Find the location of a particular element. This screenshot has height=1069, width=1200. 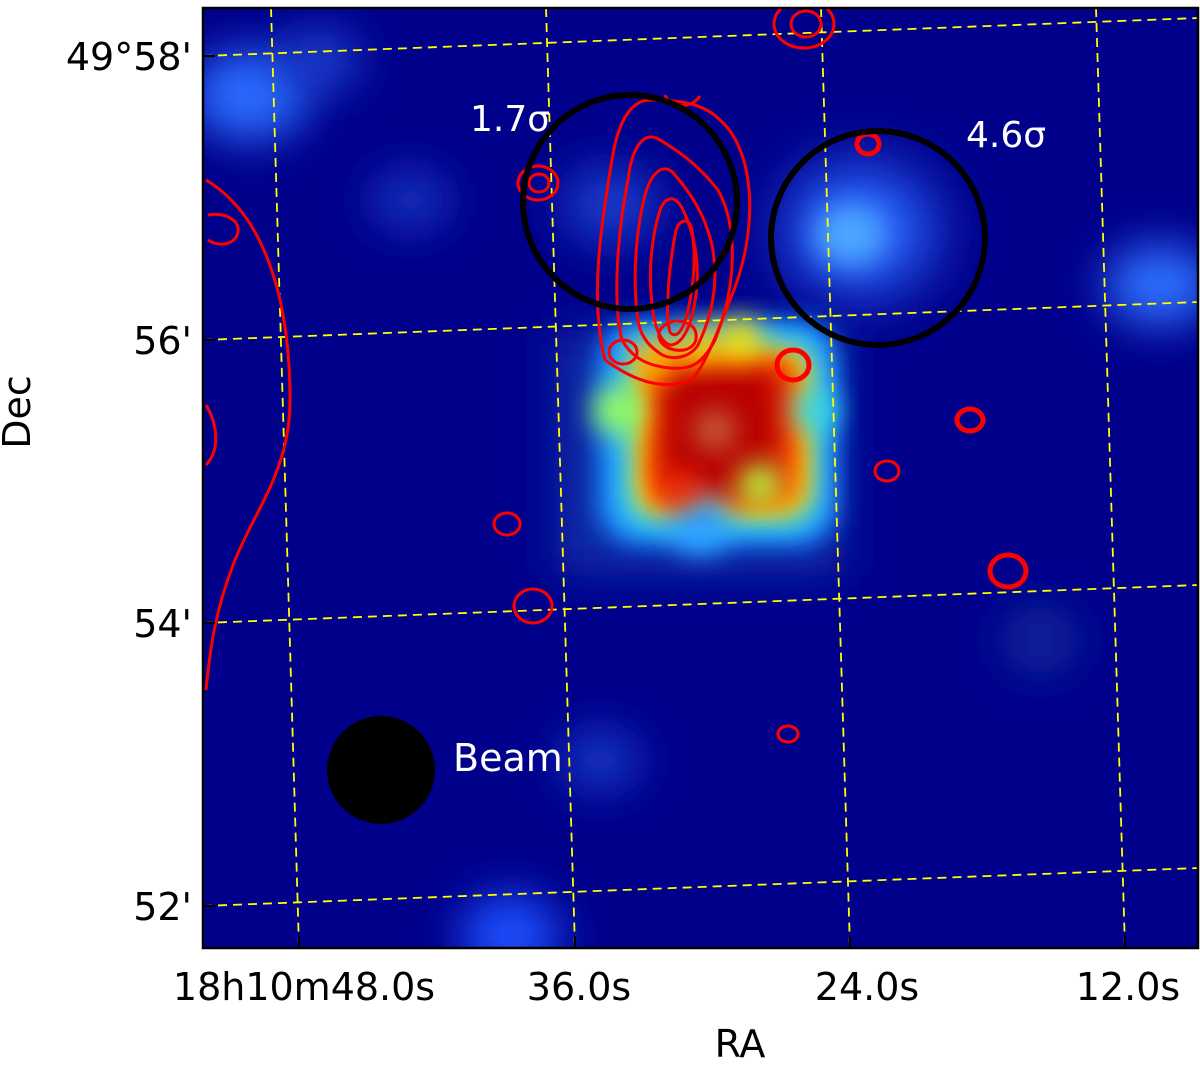

blob-46sigma-core is located at coordinates (850, 235).